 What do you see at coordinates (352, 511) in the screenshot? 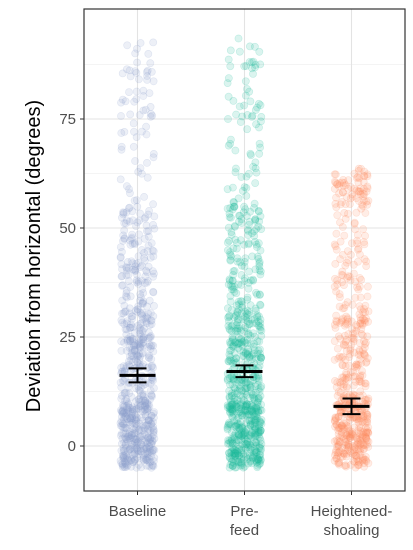
I see `x-tick-label-line: Heightened-` at bounding box center [352, 511].